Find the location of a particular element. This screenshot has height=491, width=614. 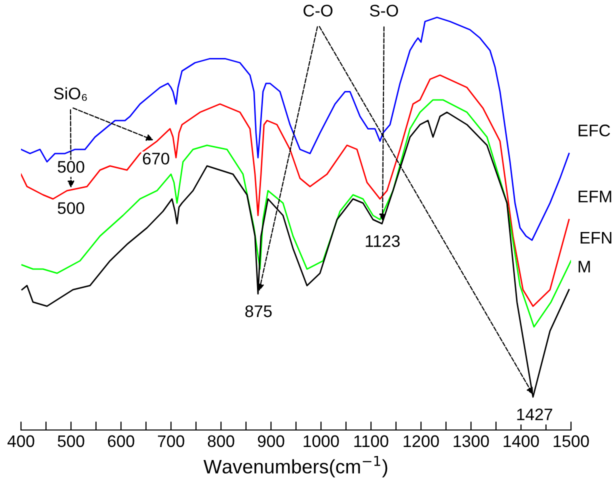

annotation: 1427 is located at coordinates (534, 414).